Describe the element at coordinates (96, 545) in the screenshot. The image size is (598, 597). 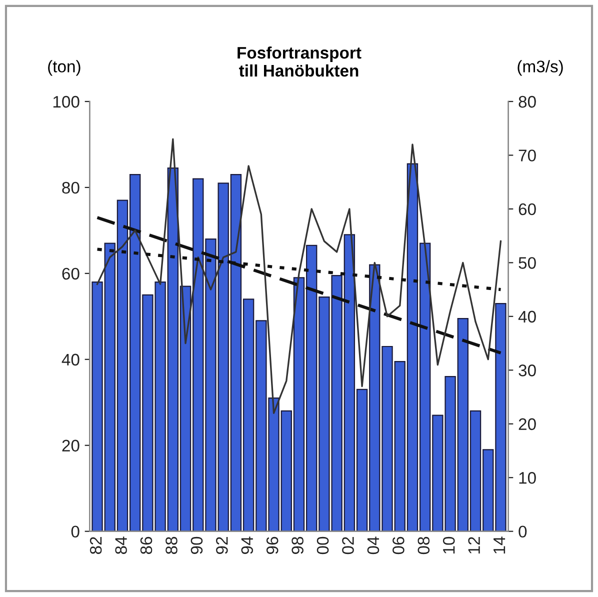
I see `x-tick-label: 82` at that location.